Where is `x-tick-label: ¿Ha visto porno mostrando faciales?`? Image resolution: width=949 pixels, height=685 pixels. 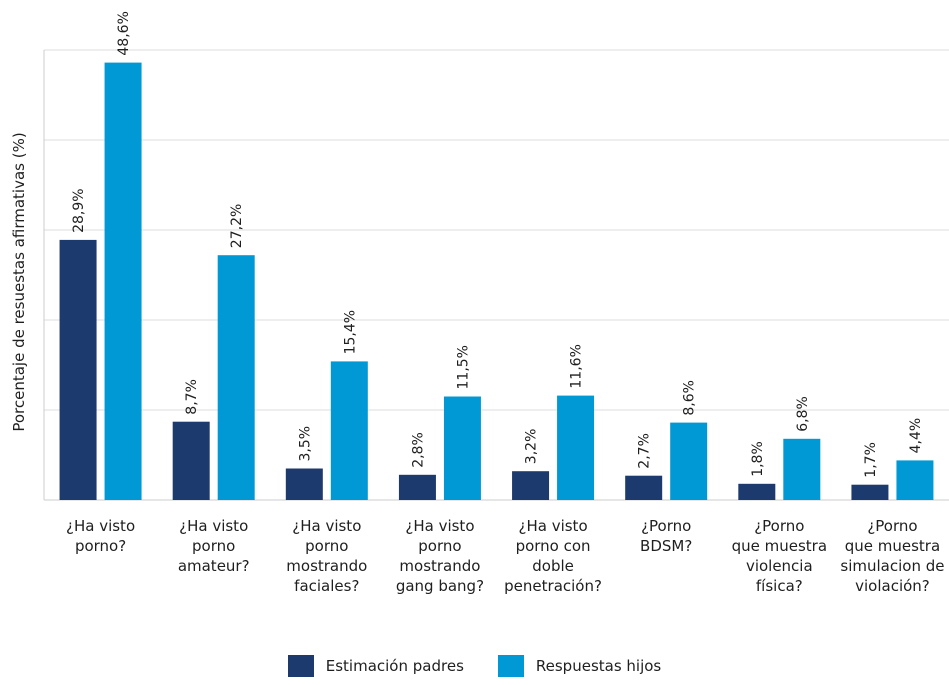 x-tick-label: ¿Ha visto porno mostrando faciales? is located at coordinates (326, 556).